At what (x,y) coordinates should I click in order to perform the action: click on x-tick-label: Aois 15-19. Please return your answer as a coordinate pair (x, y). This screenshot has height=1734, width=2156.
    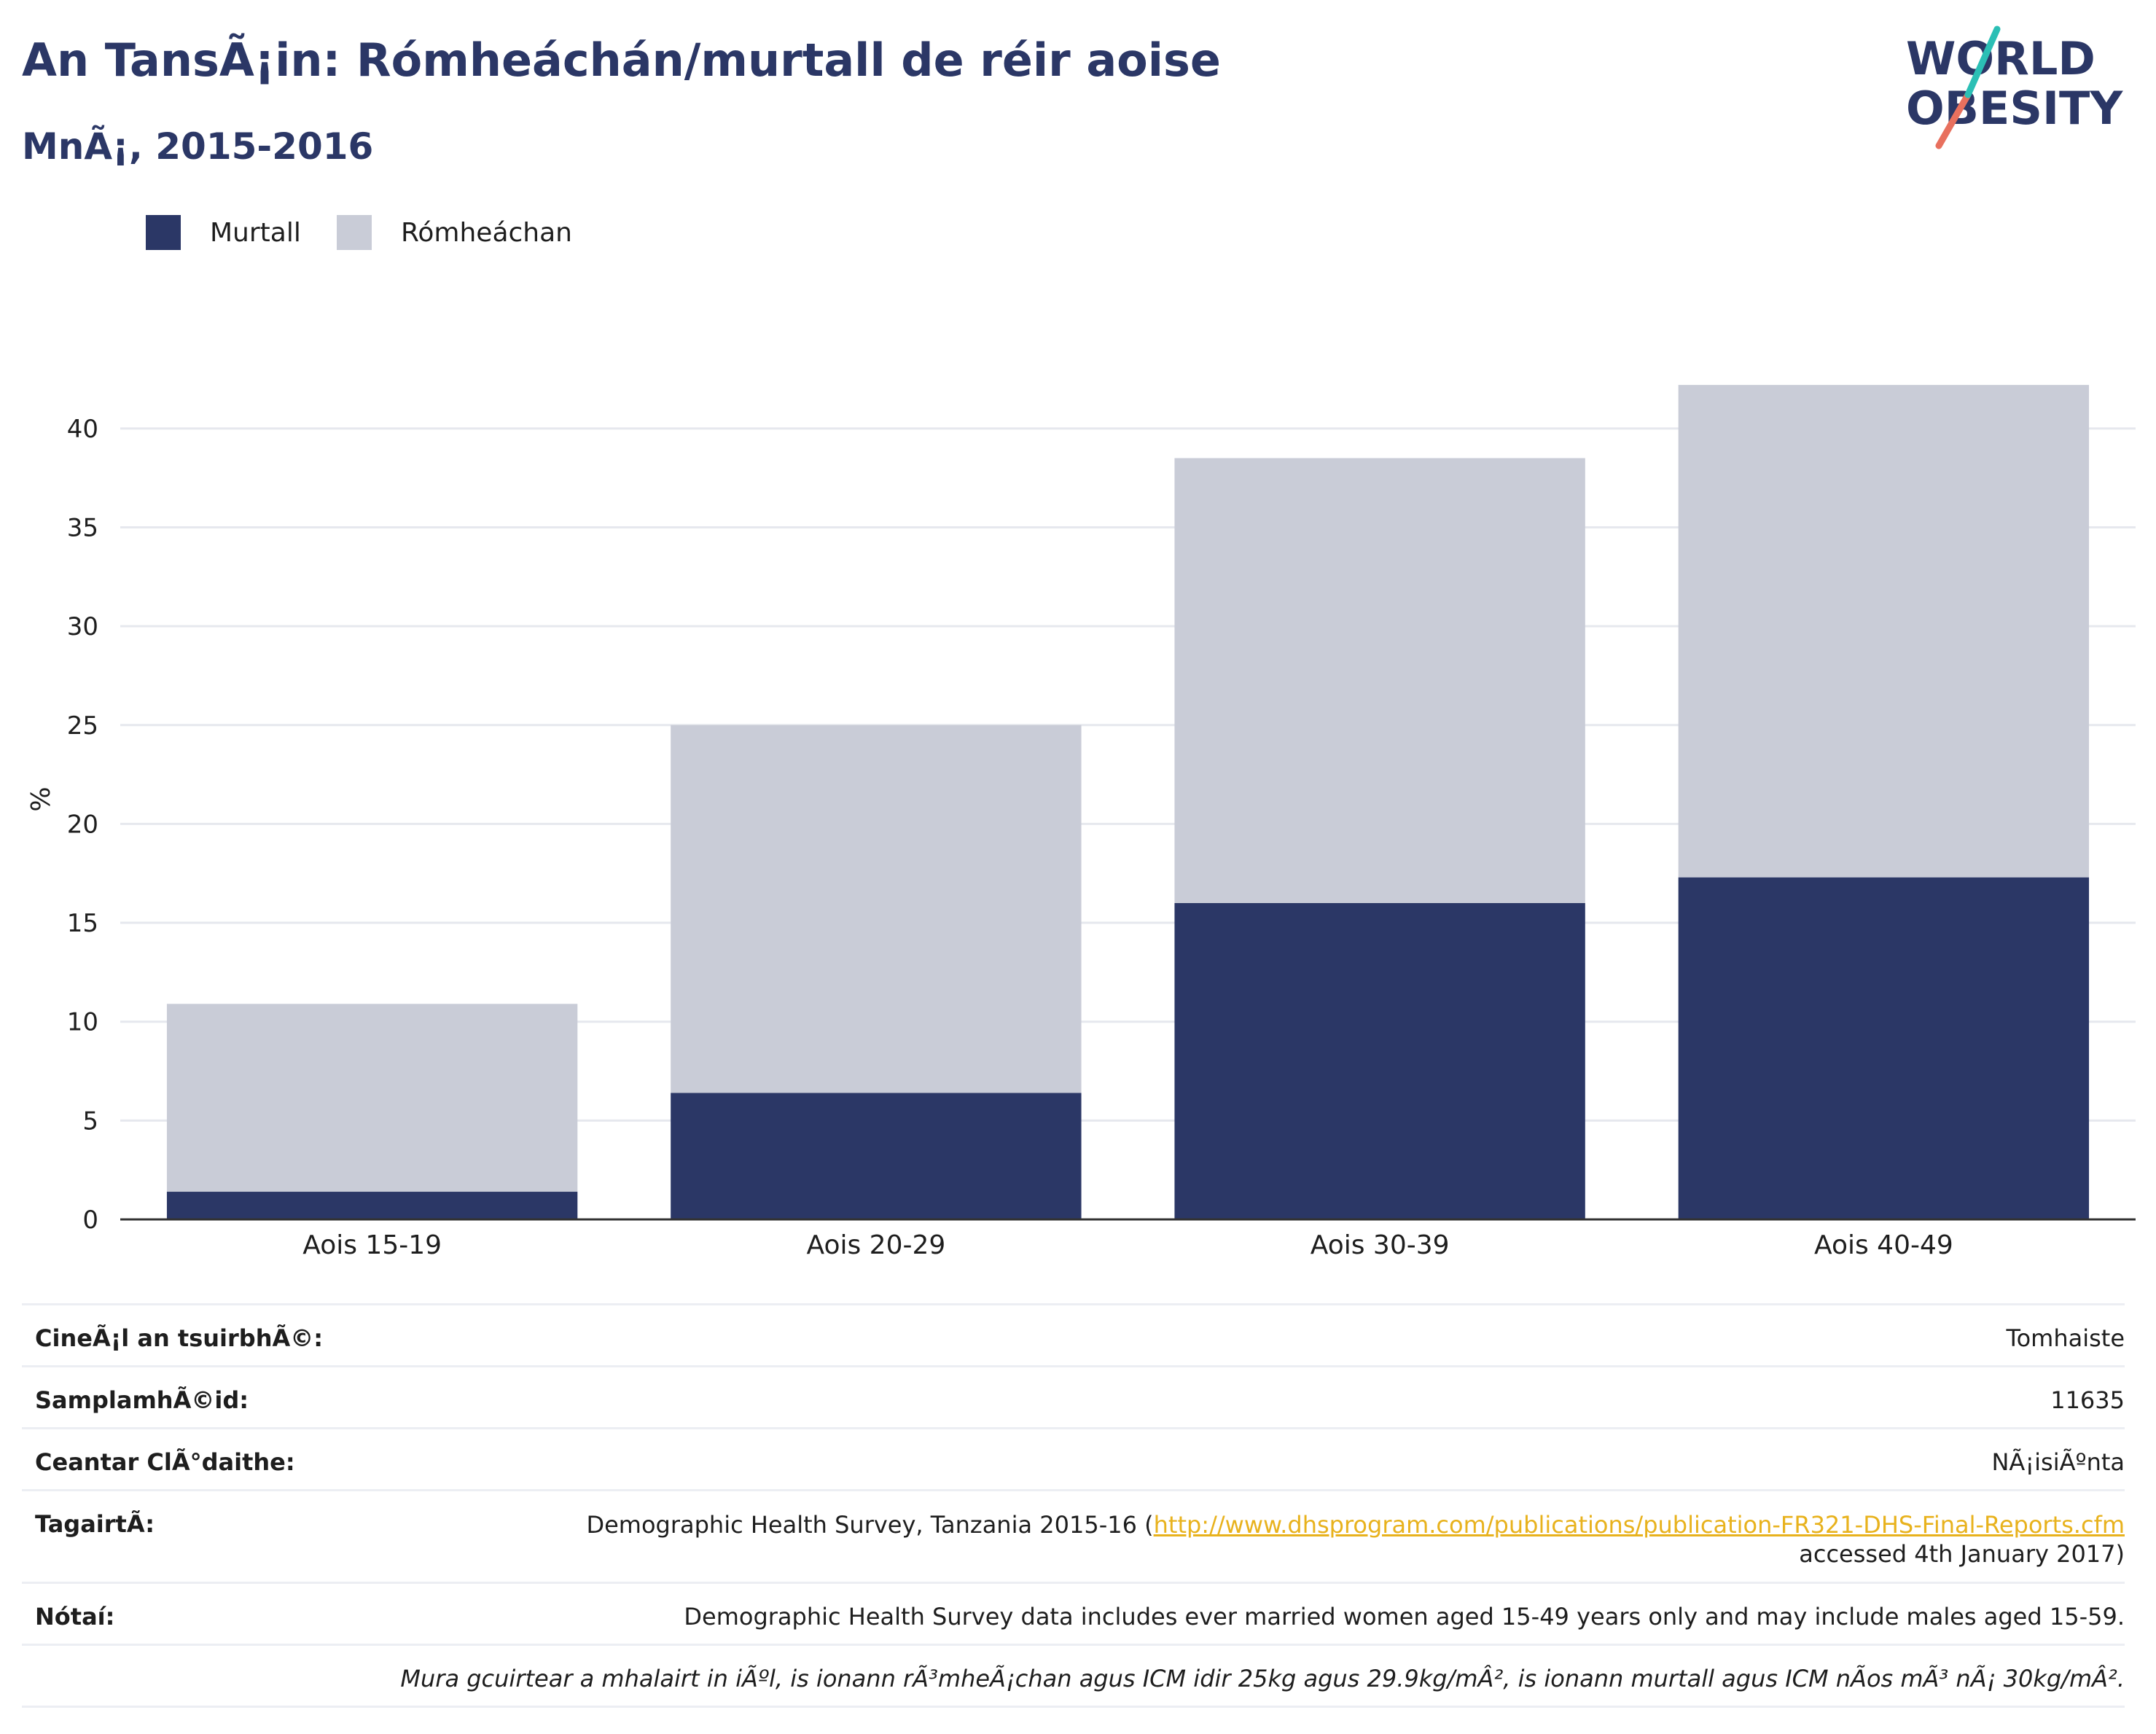
    Looking at the image, I should click on (372, 1245).